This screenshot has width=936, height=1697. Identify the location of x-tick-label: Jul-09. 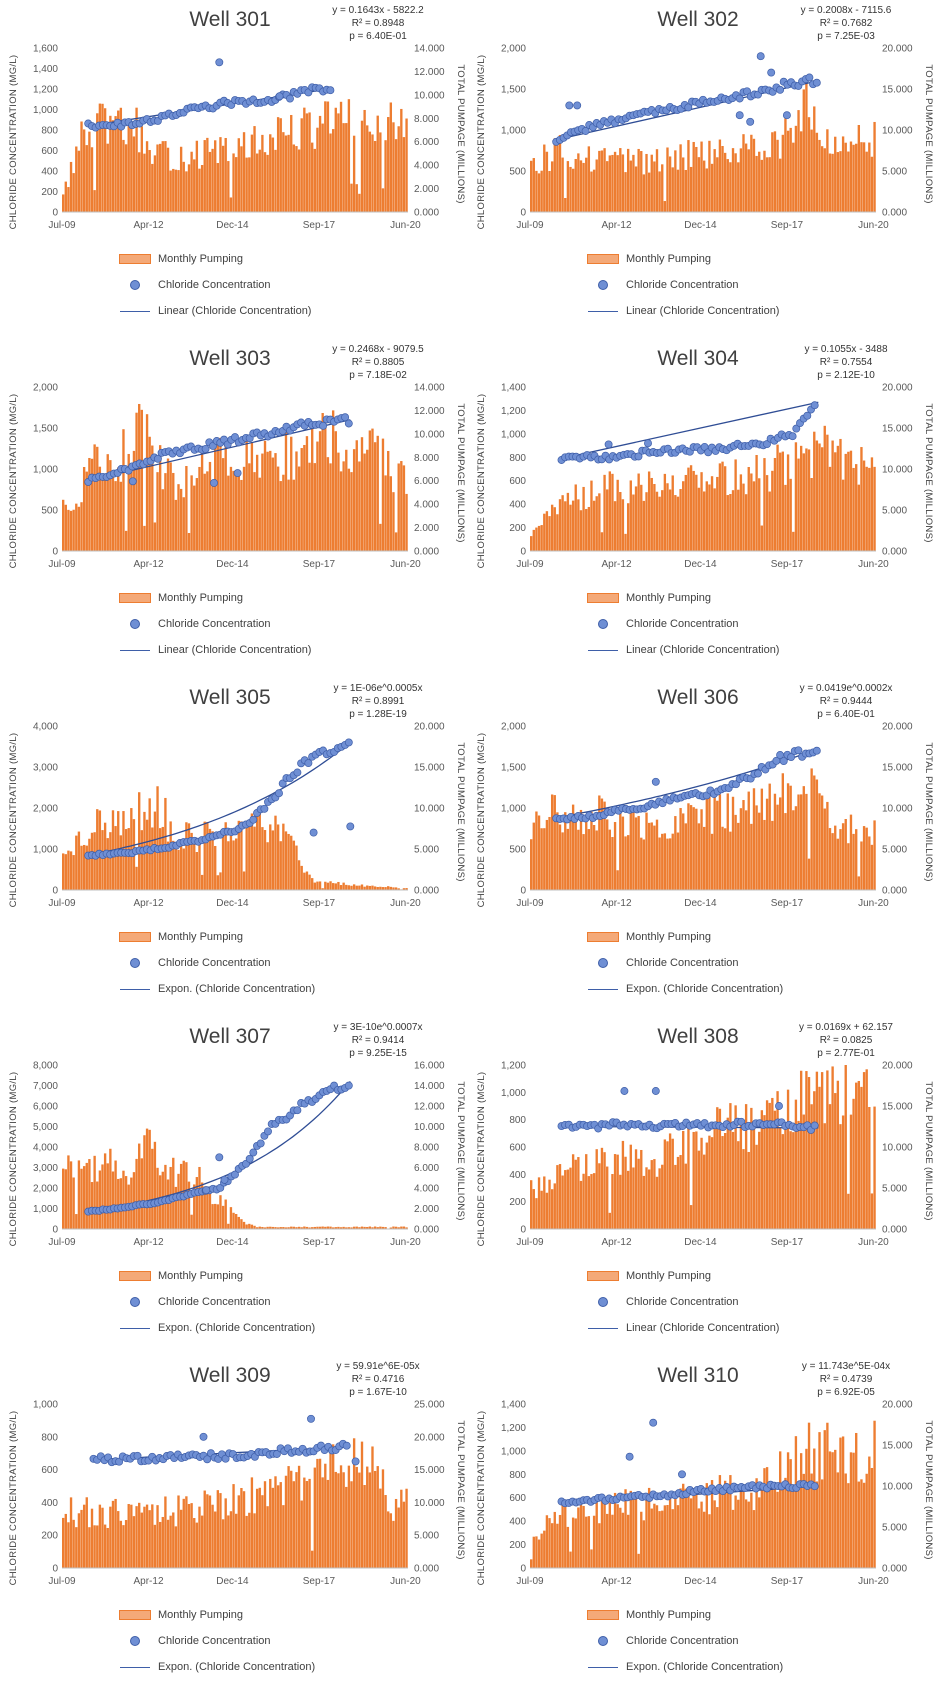
(62, 564).